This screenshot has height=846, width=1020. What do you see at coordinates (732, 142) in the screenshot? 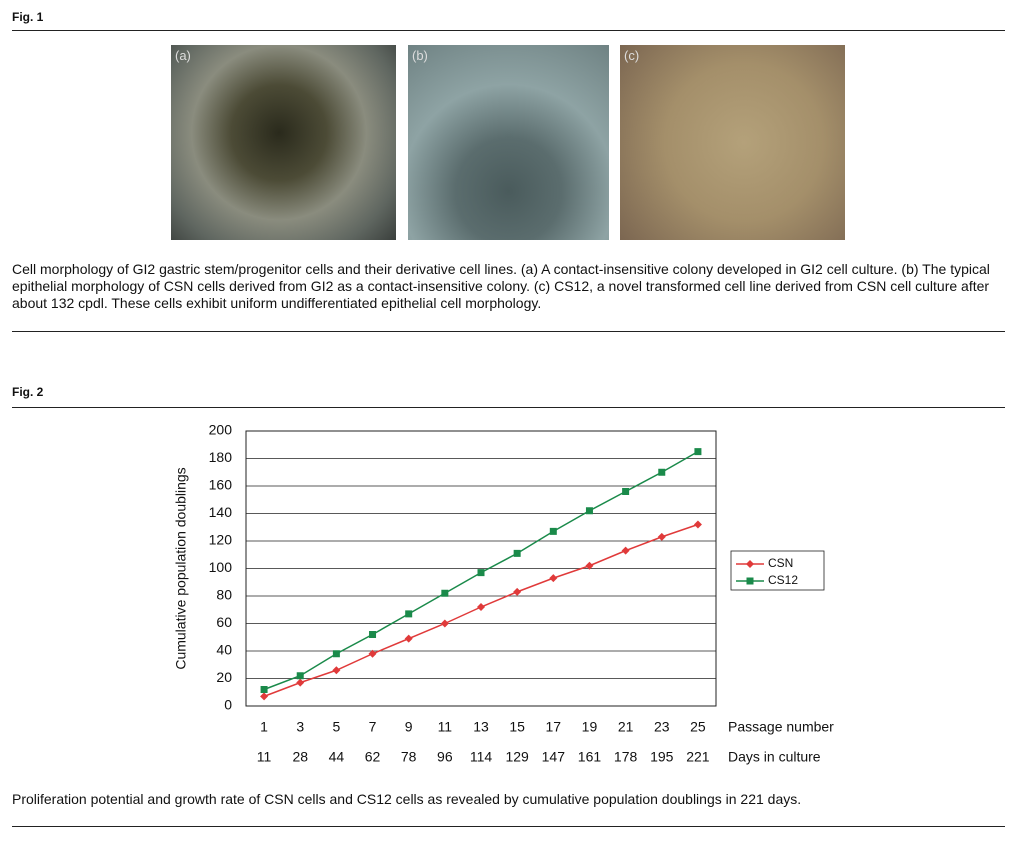
I see `micrograph: (c)` at bounding box center [732, 142].